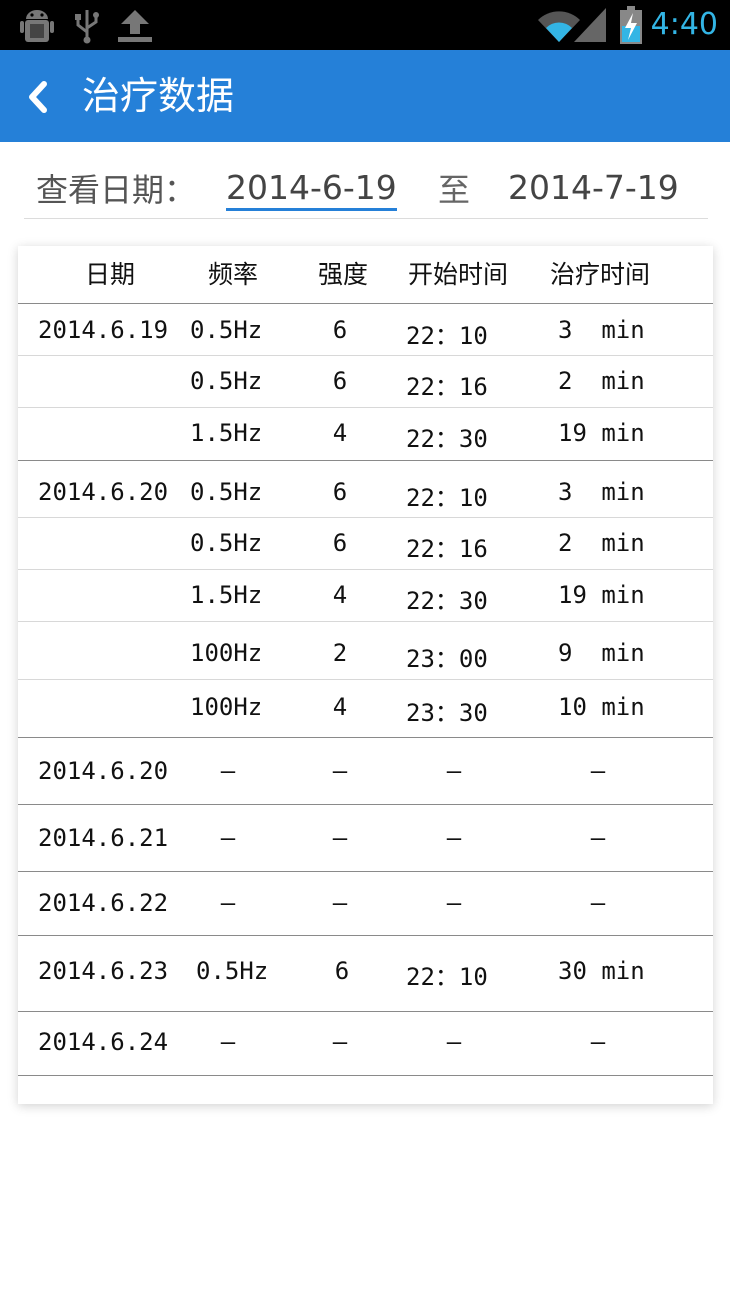  What do you see at coordinates (87, 27) in the screenshot?
I see `usb-icon` at bounding box center [87, 27].